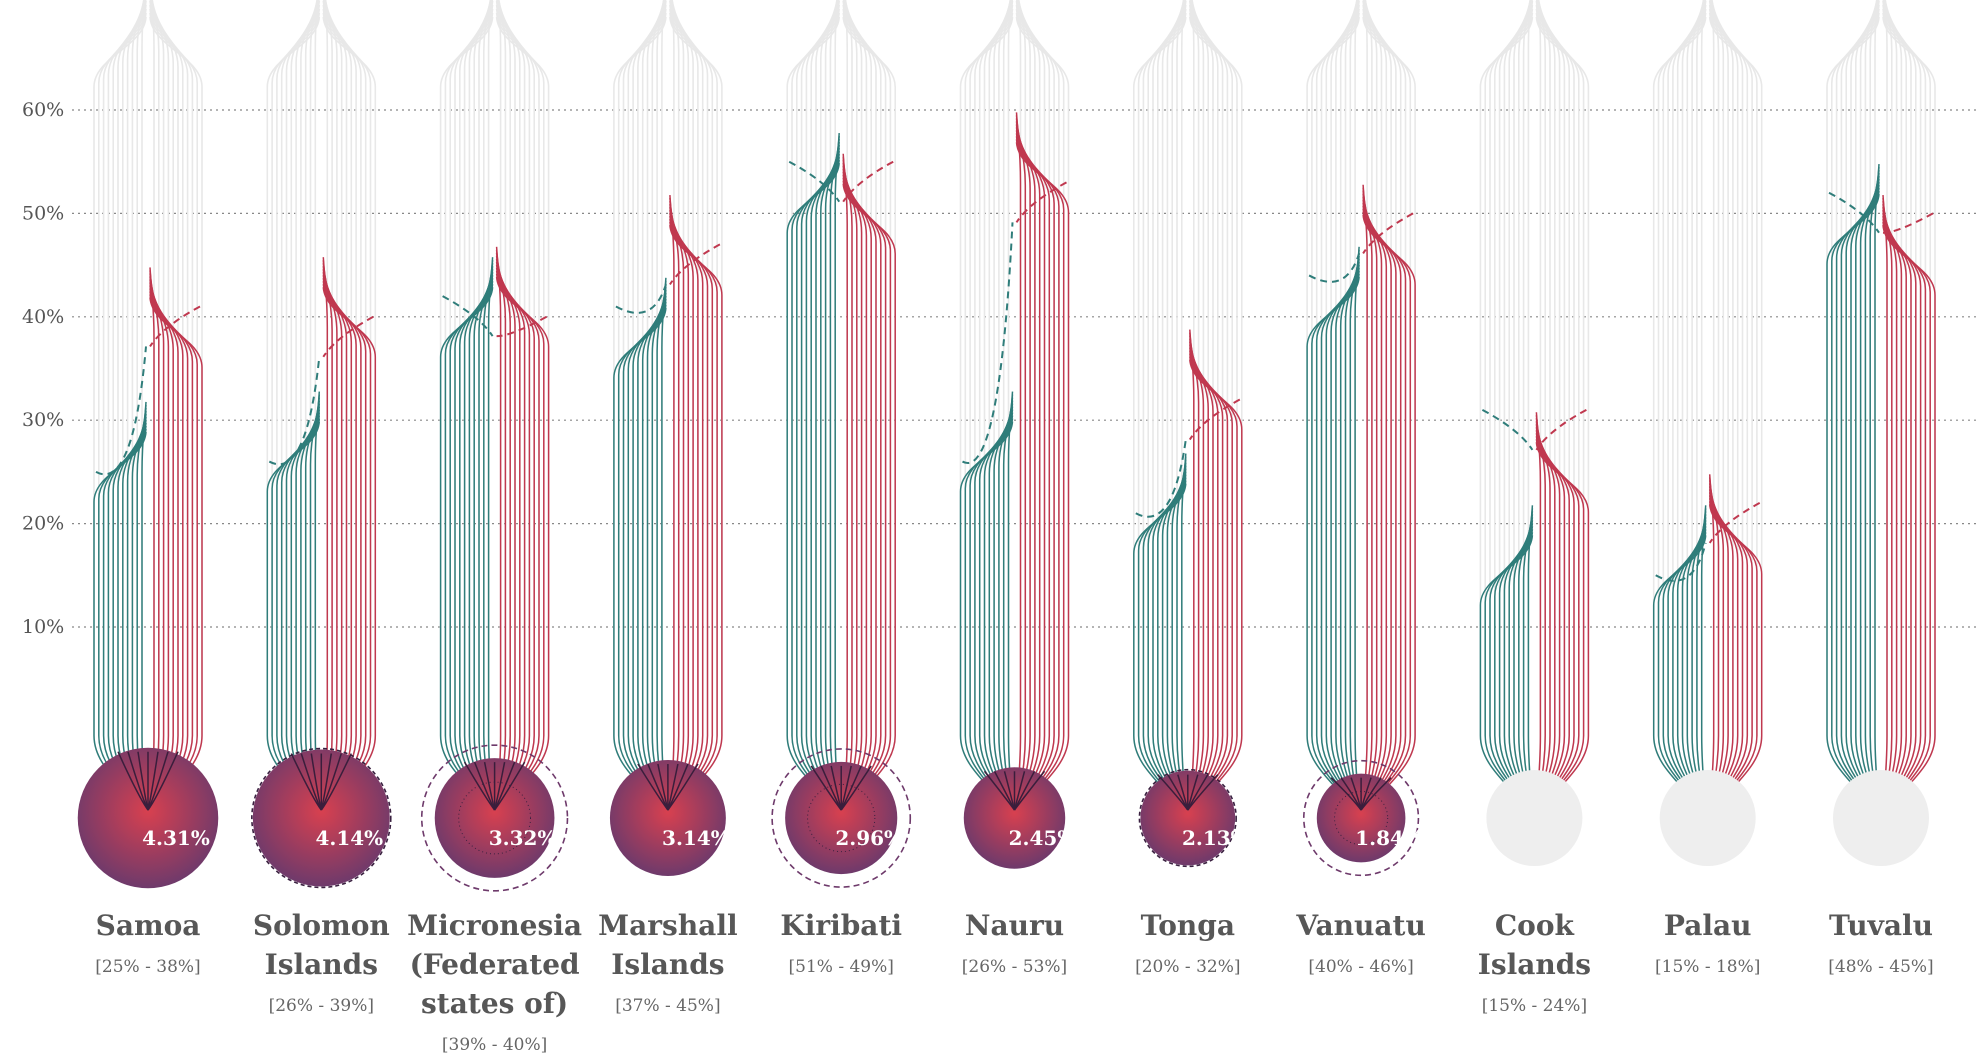 This screenshot has height=1055, width=1976. Describe the element at coordinates (1187, 967) in the screenshot. I see `country-range: [20% - 32%]` at that location.